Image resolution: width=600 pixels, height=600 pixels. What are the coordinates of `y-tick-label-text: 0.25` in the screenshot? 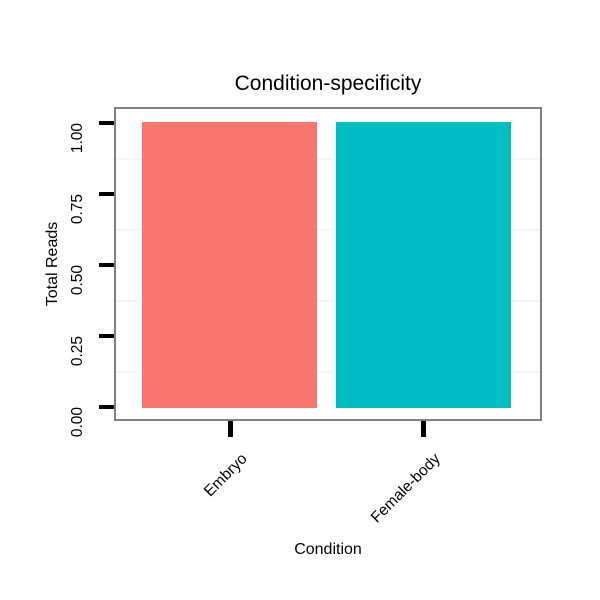 It's located at (77, 351).